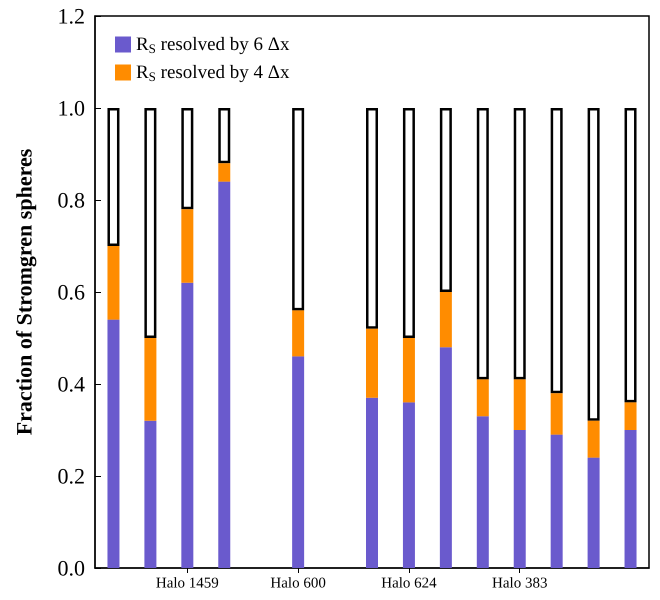  Describe the element at coordinates (298, 584) in the screenshot. I see `x-tick-label: Halo 600` at that location.